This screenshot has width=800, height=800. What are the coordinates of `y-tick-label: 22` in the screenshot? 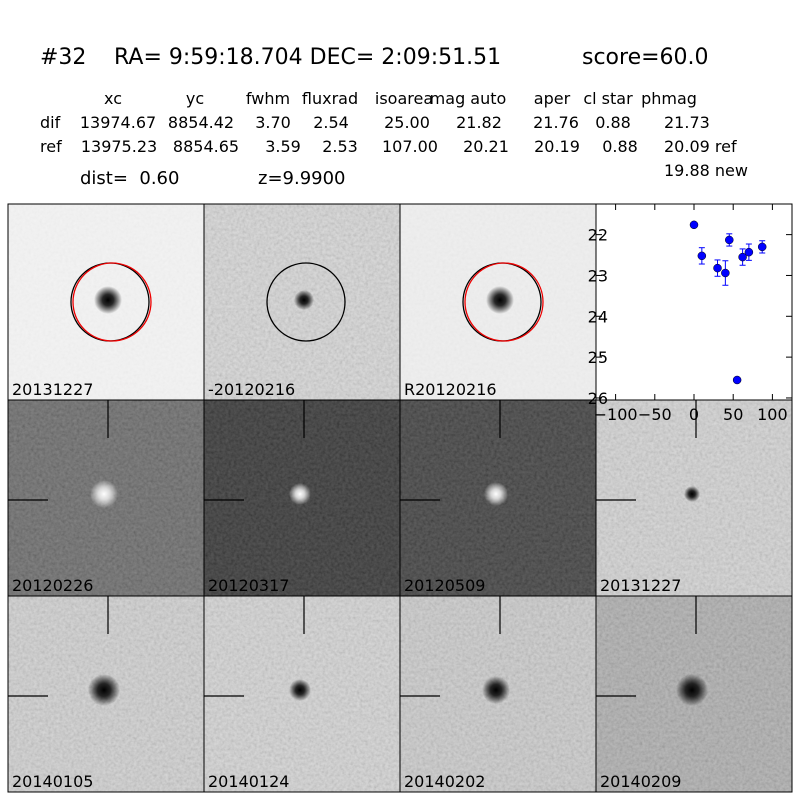 It's located at (598, 235).